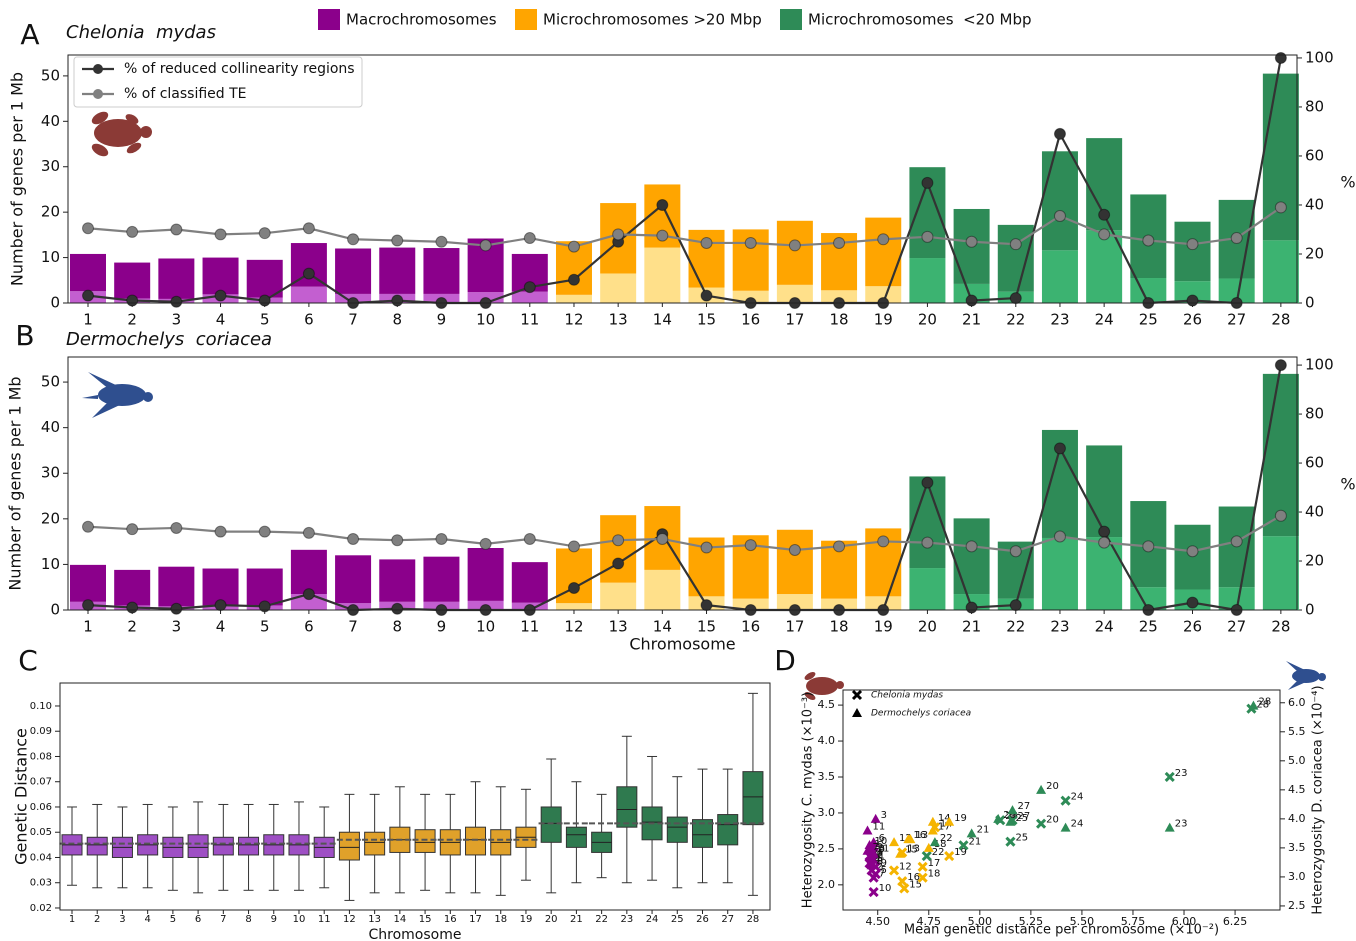 This screenshot has height=941, width=1356. Describe the element at coordinates (442, 627) in the screenshot. I see `x-tick-label: 9` at that location.